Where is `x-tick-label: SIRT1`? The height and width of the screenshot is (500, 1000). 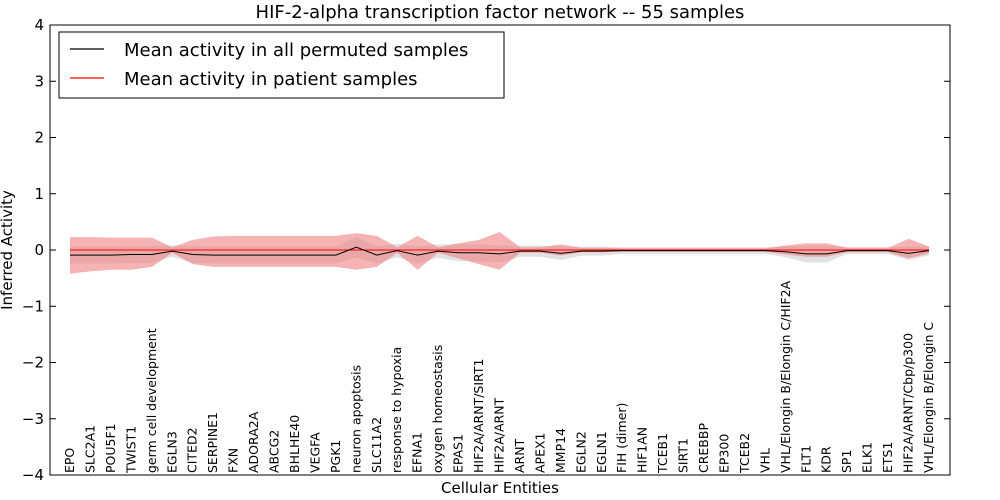 x-tick-label: SIRT1 is located at coordinates (683, 455).